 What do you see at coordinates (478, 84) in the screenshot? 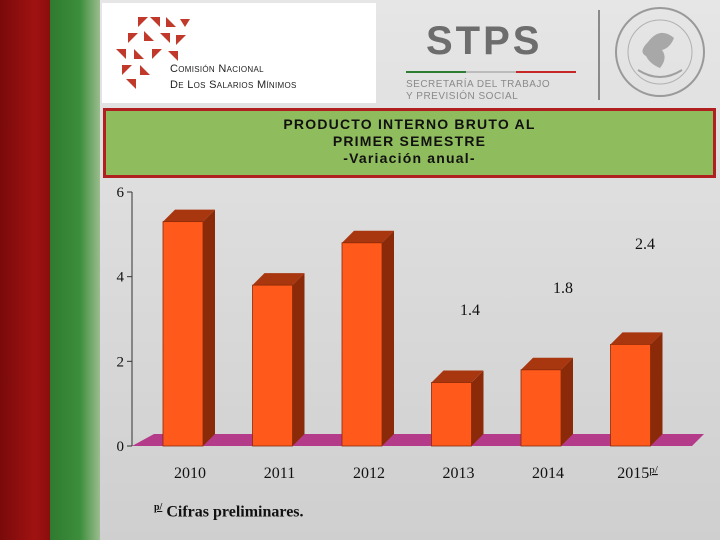
I see `stps-subtitle-line1: SECRETARÍA DEL TRABAJO` at bounding box center [478, 84].